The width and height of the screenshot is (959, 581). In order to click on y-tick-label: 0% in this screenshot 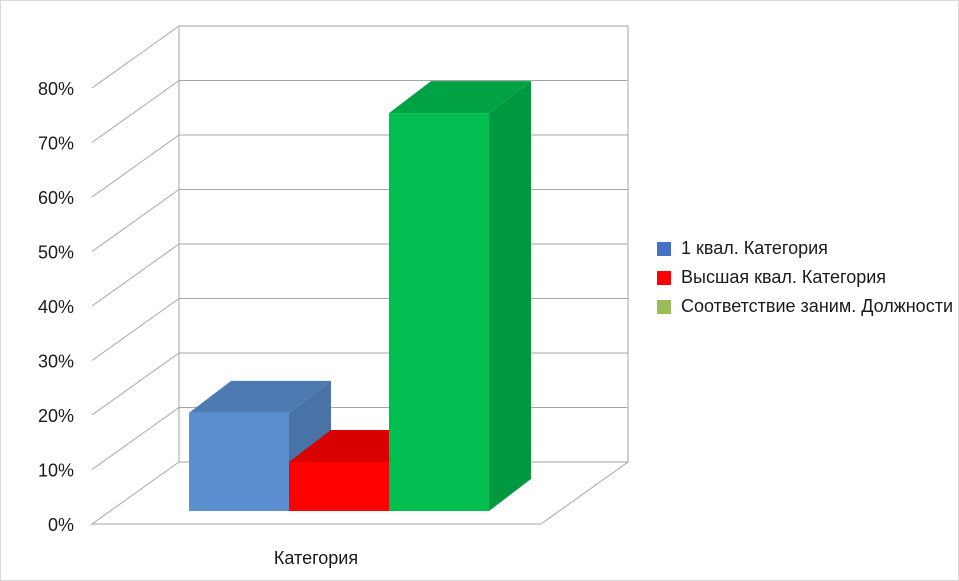, I will do `click(61, 525)`.